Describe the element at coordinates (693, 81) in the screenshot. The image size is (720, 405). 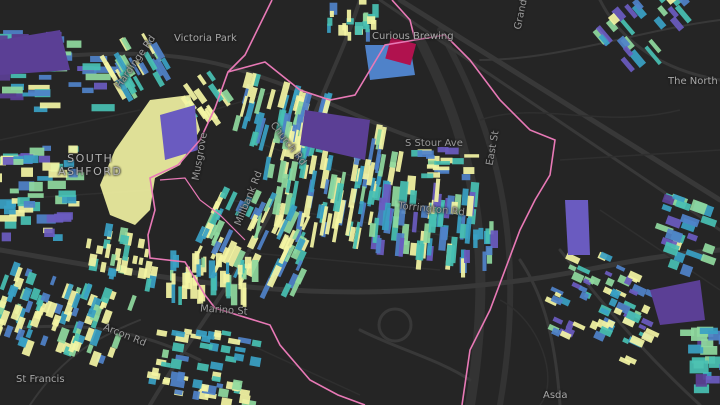
I see `place-label-the-north: The North` at that location.